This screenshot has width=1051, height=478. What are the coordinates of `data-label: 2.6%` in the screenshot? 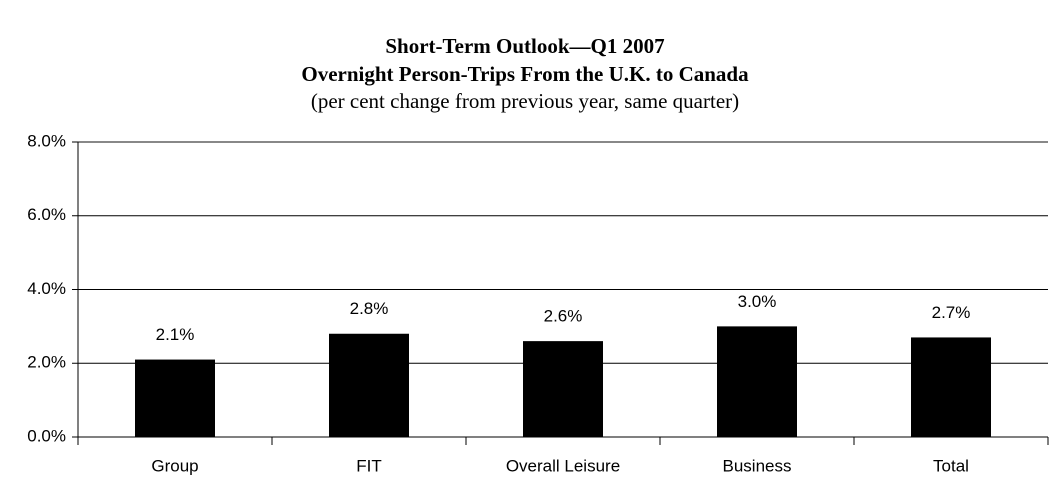 It's located at (563, 316).